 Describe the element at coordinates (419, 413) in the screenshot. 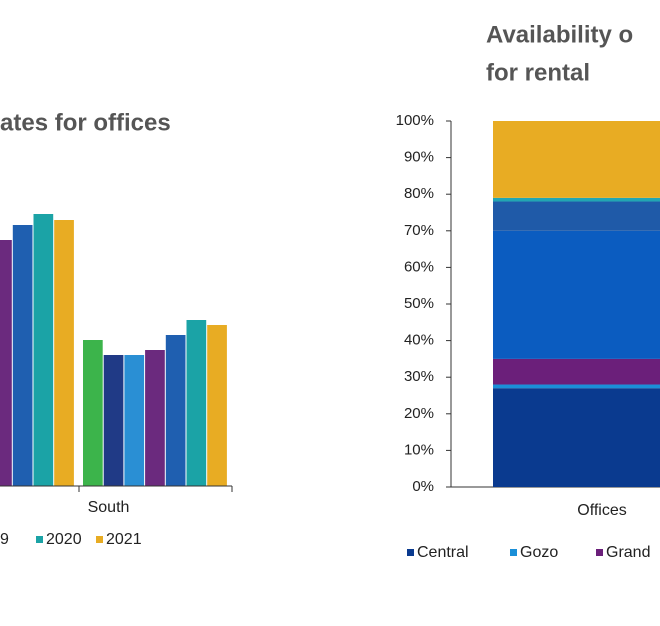

I see `y-tick-label: 20%` at that location.